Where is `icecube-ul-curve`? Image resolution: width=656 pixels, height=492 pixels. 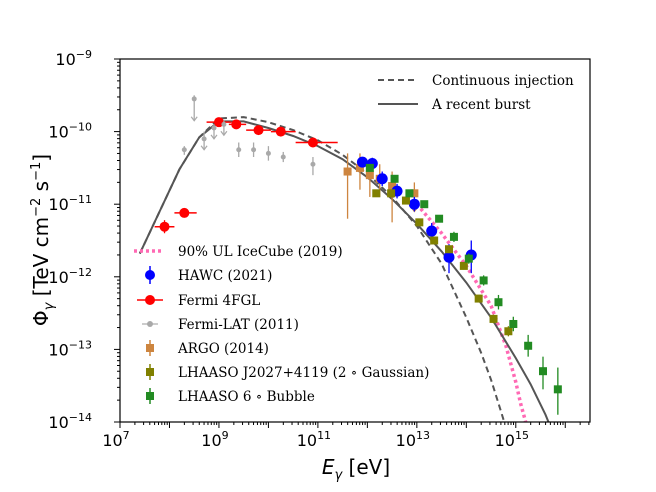 icecube-ul-curve is located at coordinates (471, 312).